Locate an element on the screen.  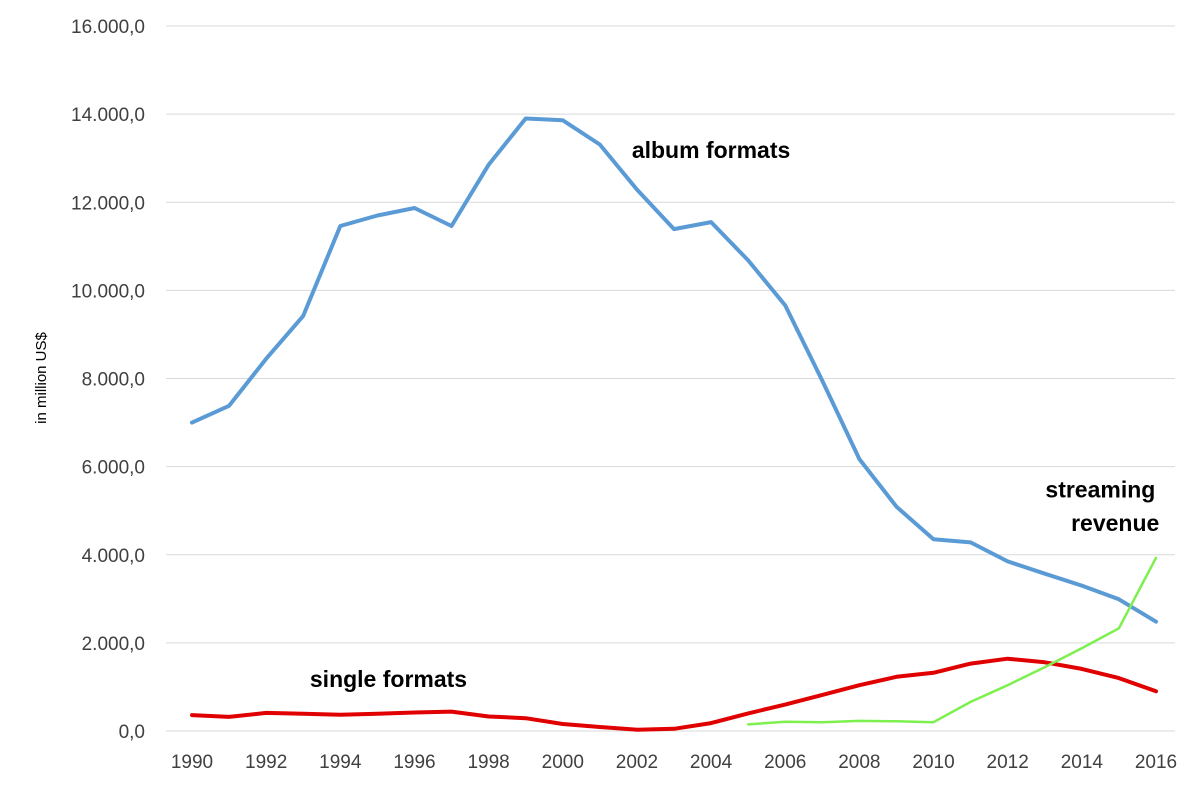
y-tick-label: 16.000,0 is located at coordinates (108, 27).